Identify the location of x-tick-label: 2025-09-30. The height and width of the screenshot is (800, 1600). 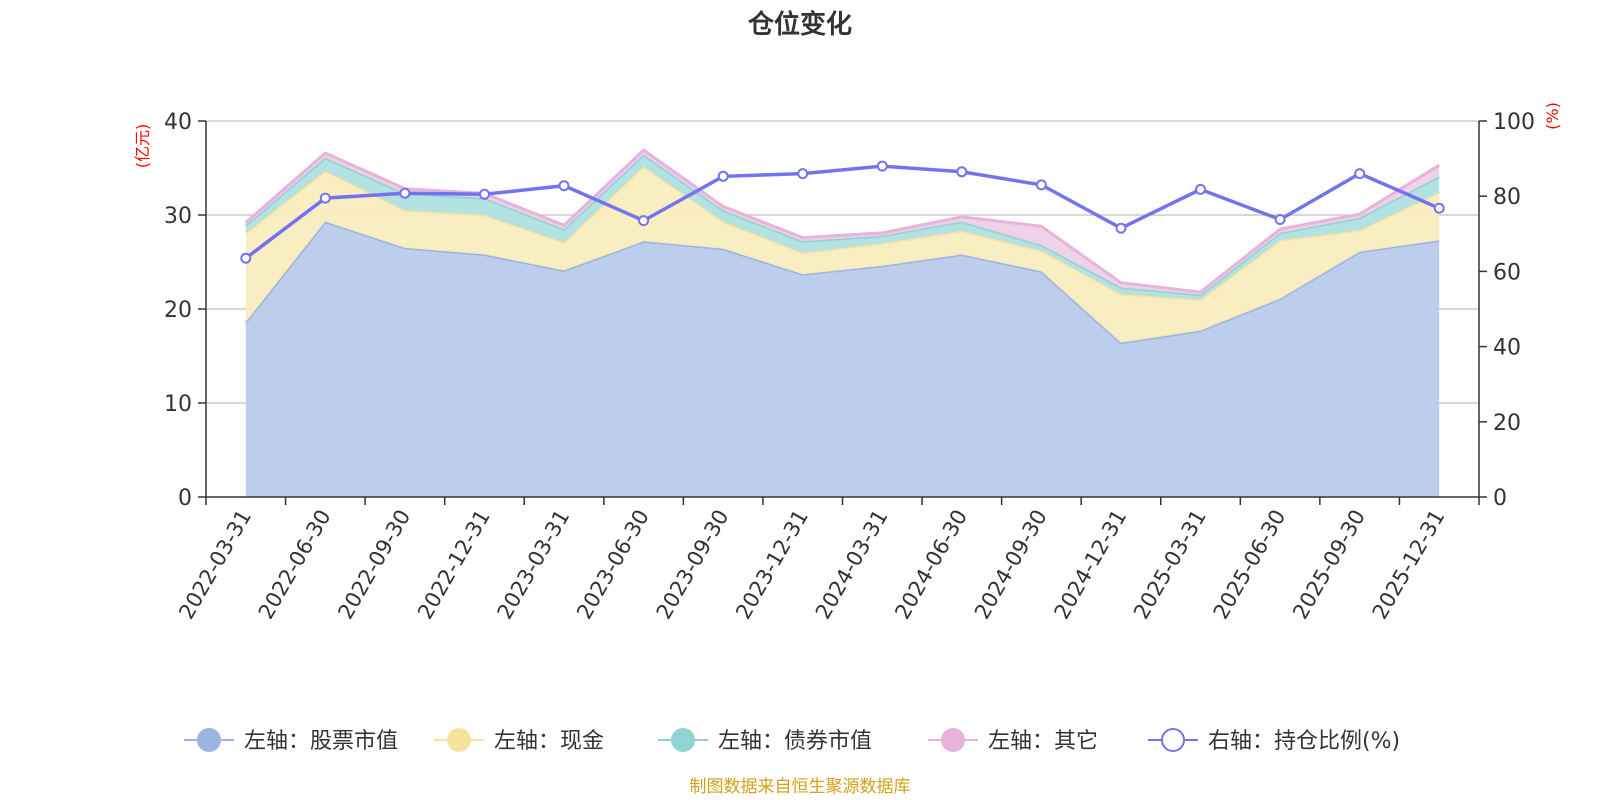
(1329, 565).